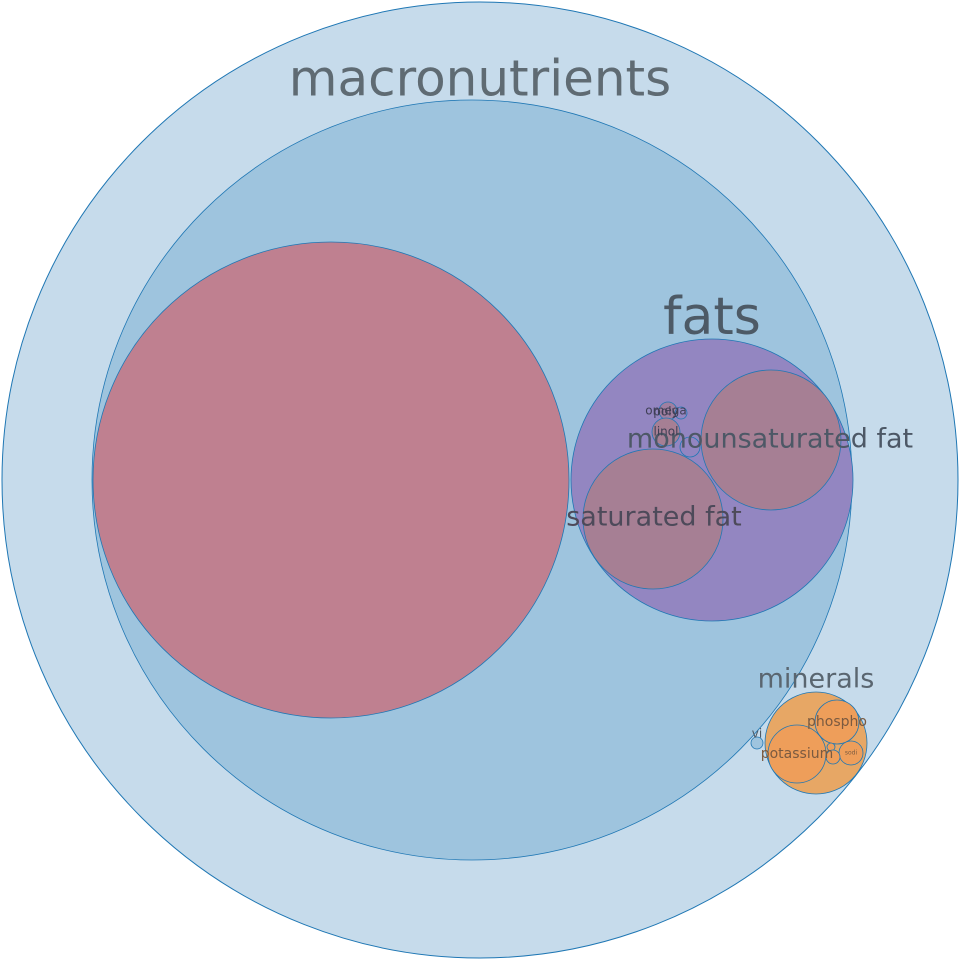  Describe the element at coordinates (681, 413) in the screenshot. I see `circle-omega` at that location.